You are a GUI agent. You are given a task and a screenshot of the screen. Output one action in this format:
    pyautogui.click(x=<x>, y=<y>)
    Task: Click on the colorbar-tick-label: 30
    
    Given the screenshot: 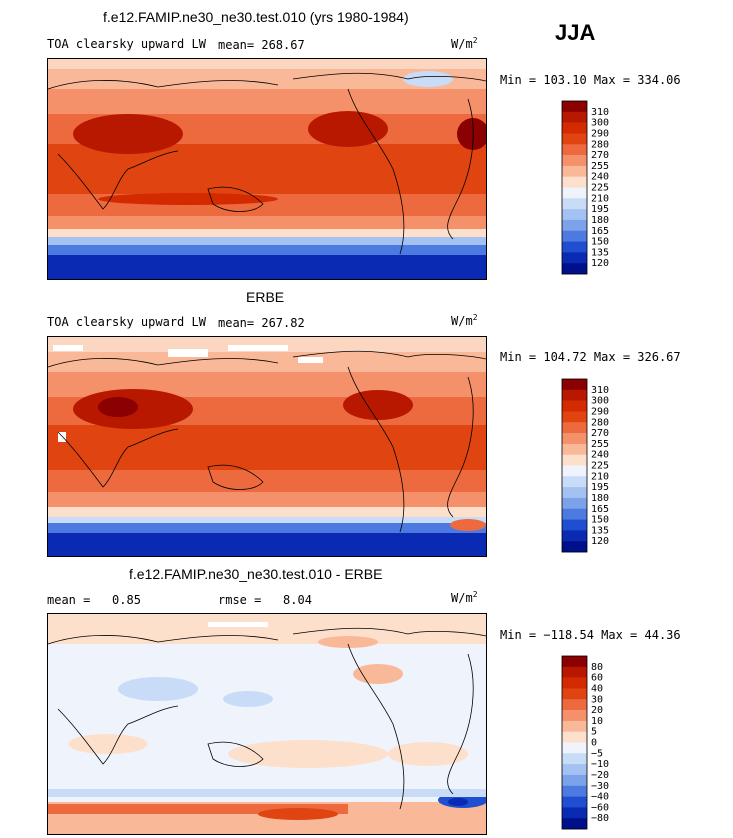 What is the action you would take?
    pyautogui.click(x=597, y=699)
    